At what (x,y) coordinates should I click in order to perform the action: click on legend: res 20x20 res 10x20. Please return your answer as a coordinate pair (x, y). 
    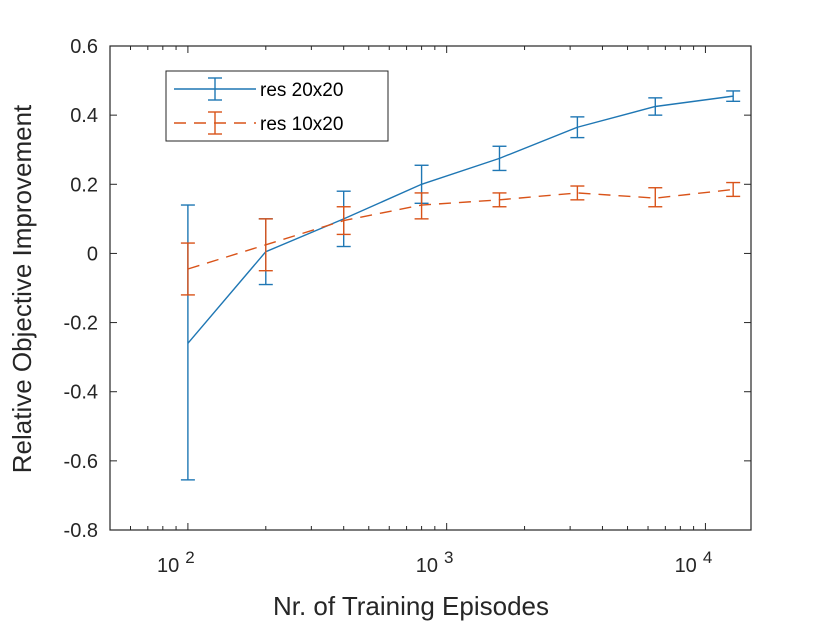
    Looking at the image, I should click on (277, 106).